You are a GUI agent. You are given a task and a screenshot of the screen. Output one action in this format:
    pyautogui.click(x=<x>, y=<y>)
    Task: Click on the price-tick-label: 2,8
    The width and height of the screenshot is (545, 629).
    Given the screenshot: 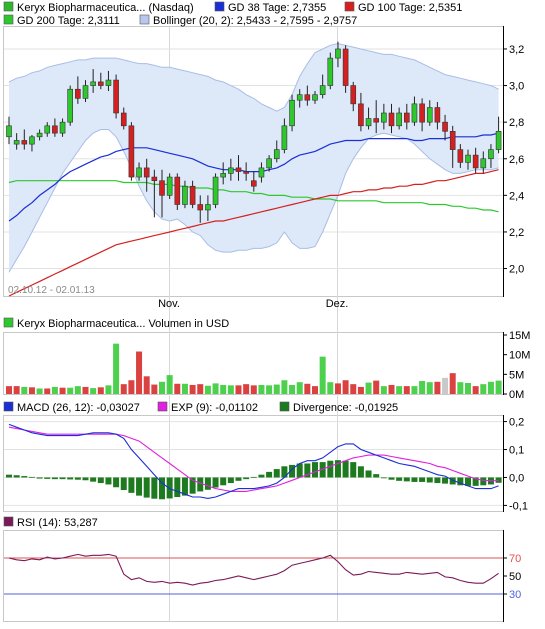 What is the action you would take?
    pyautogui.click(x=516, y=123)
    